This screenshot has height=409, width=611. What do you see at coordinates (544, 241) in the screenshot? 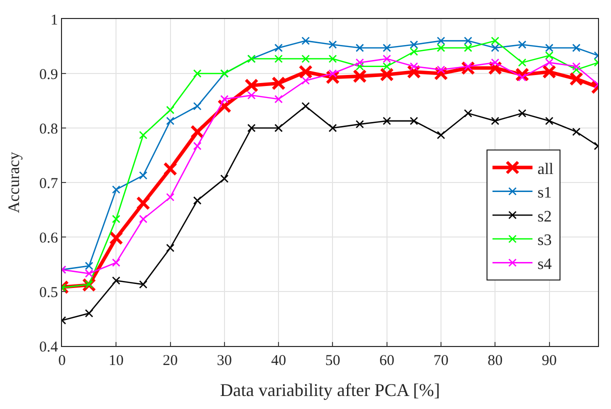
I see `legend-label: s3` at bounding box center [544, 241].